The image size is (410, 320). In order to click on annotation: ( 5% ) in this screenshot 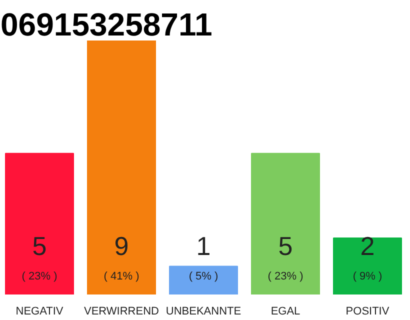, I will do `click(203, 276)`.